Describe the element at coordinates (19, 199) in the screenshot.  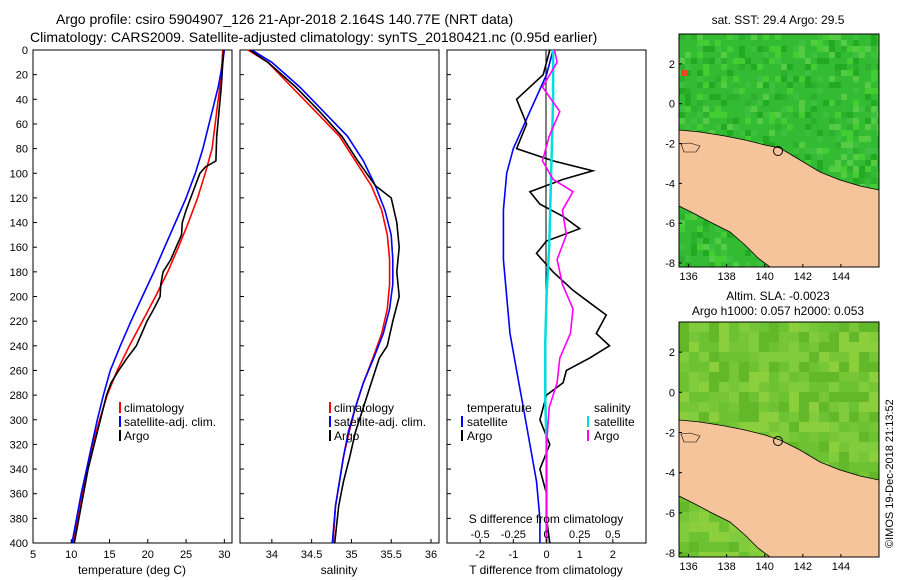
I see `depth-tick-label: 120` at that location.